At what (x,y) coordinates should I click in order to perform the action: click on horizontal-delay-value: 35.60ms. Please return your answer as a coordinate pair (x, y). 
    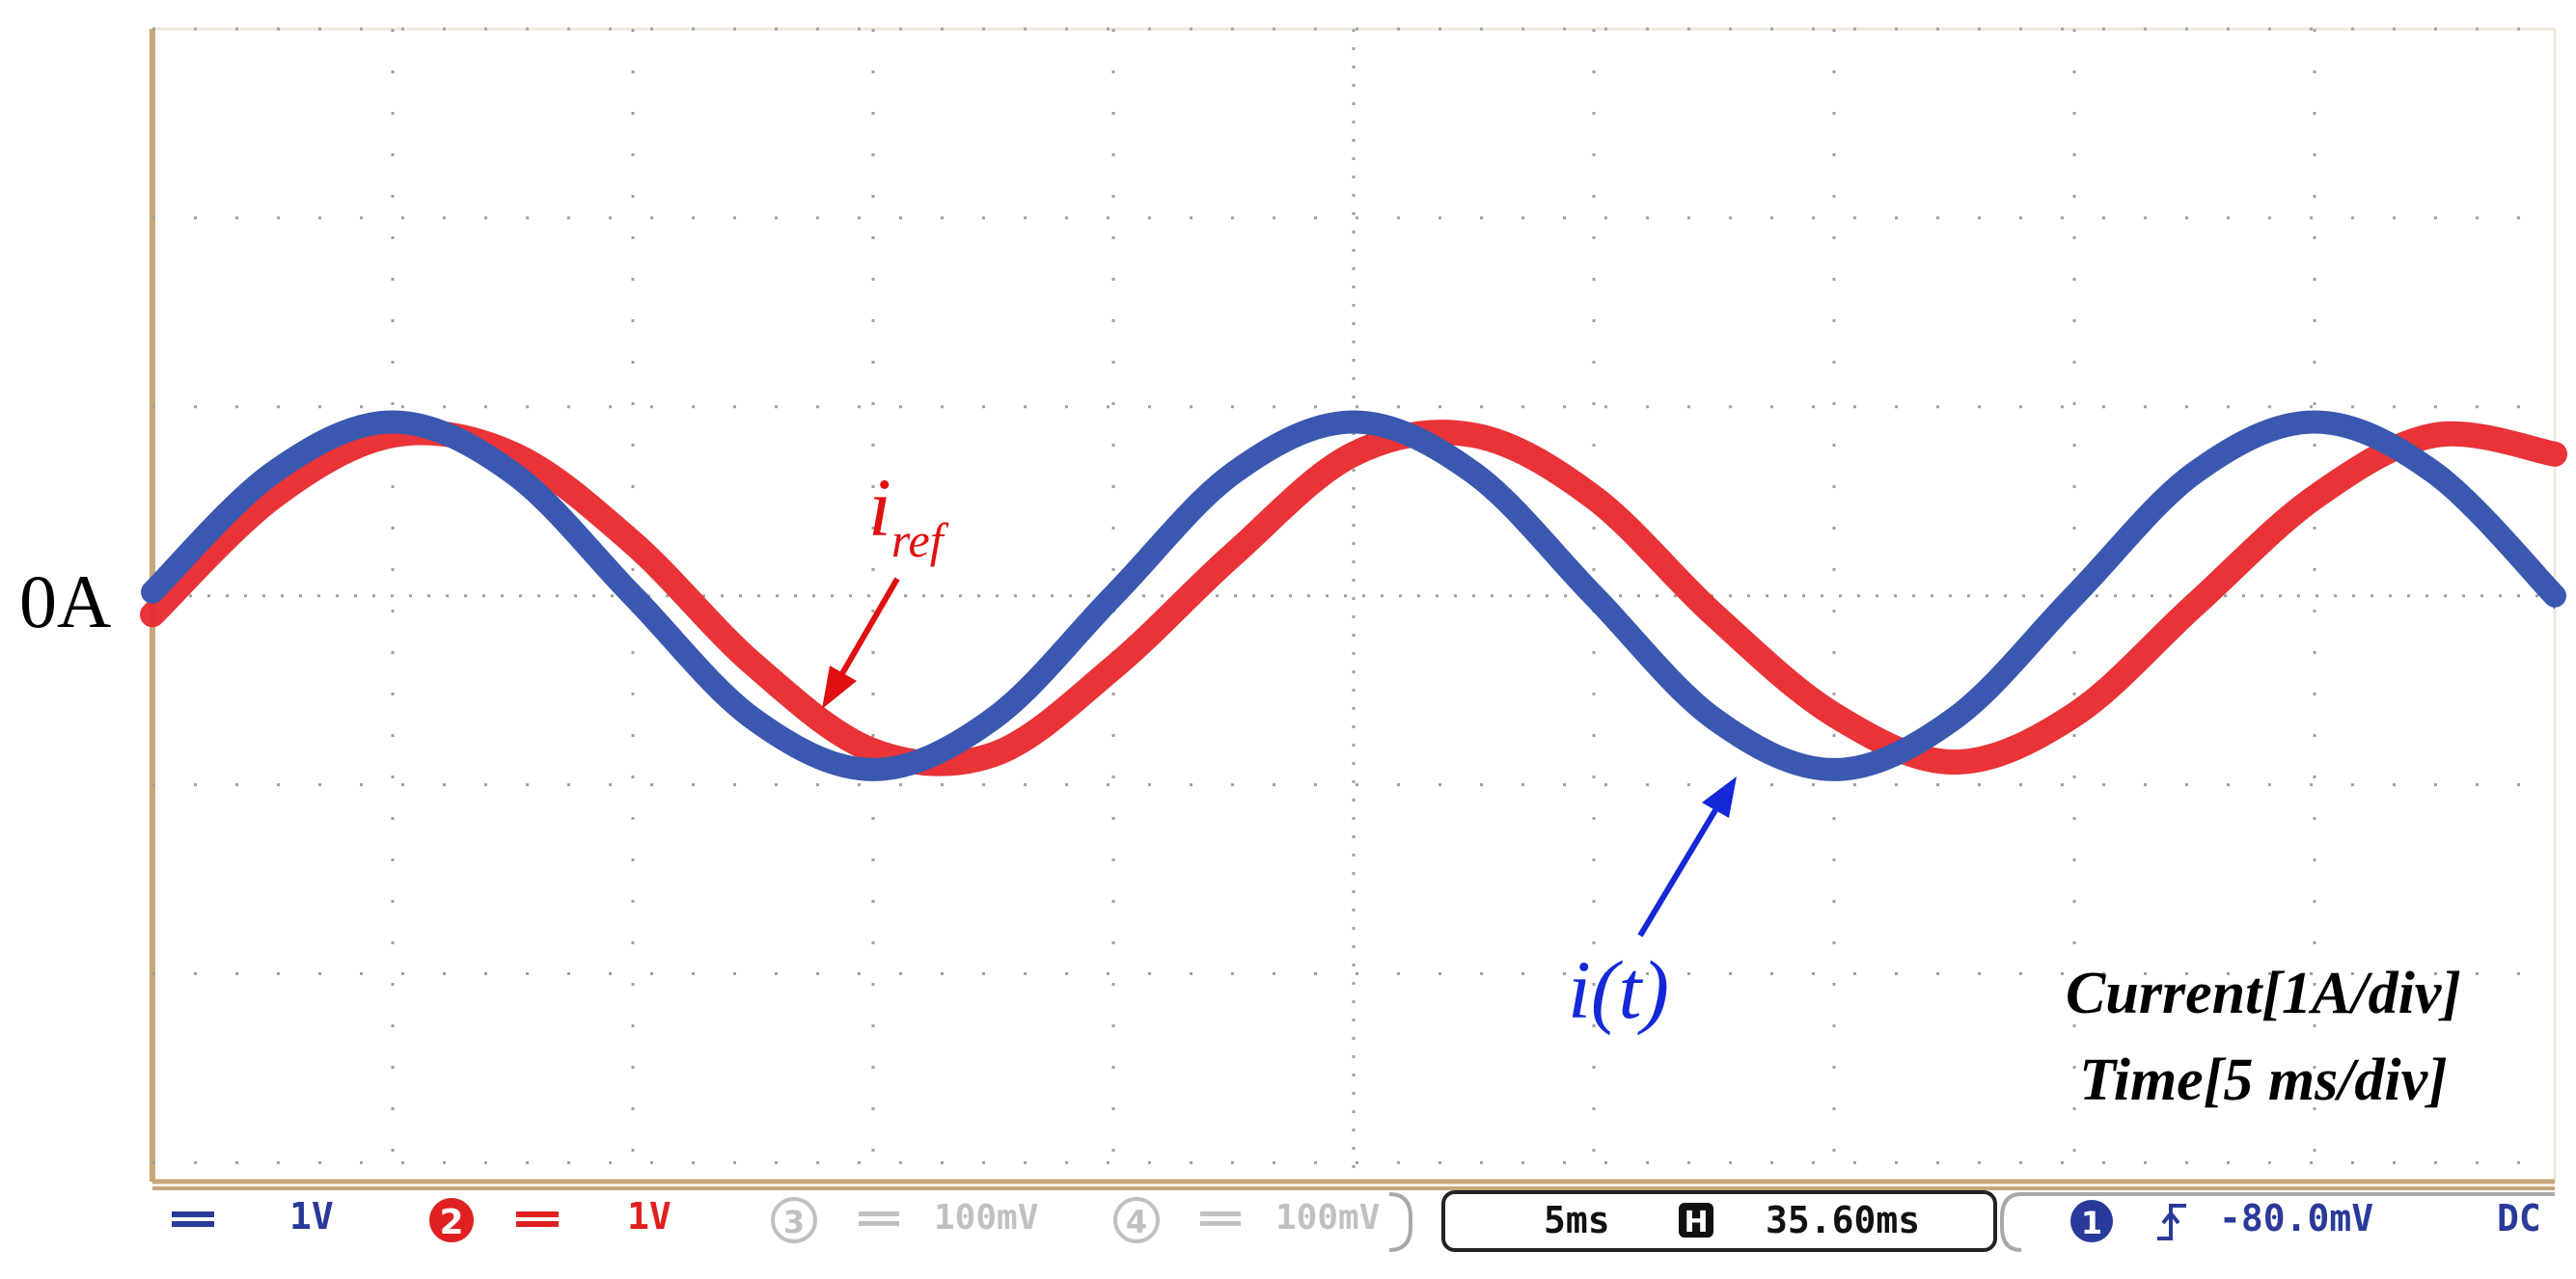
    Looking at the image, I should click on (1843, 1220).